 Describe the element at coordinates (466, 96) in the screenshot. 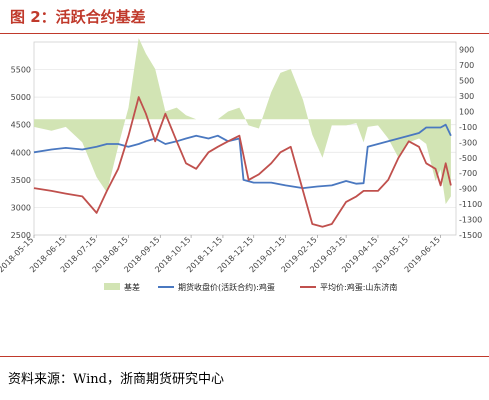

I see `right-tick-label: 300` at that location.